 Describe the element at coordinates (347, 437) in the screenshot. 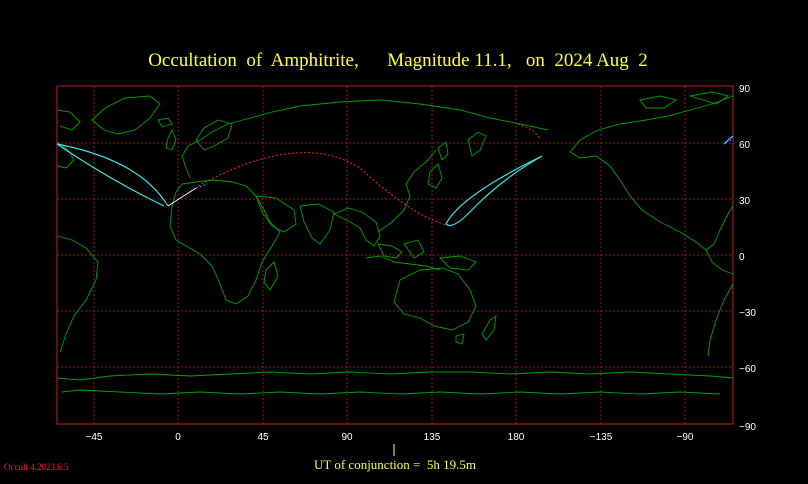

I see `lon-tick-label: 90` at that location.